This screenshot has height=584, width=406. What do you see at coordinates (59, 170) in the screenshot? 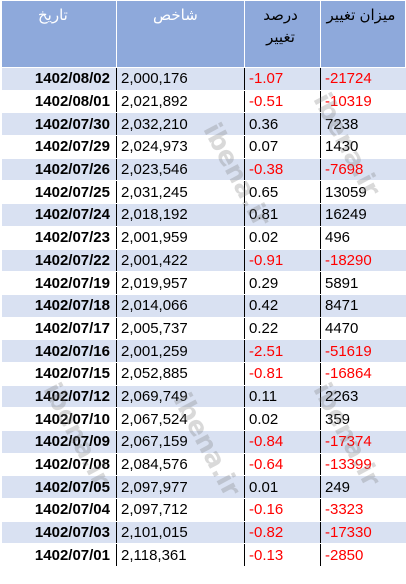
I see `row-date: 1402/07/26` at bounding box center [59, 170].